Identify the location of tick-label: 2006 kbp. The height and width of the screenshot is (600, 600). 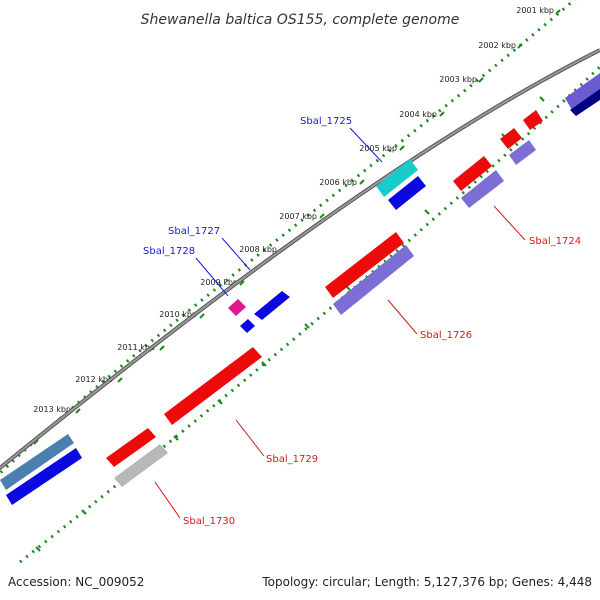
(338, 182).